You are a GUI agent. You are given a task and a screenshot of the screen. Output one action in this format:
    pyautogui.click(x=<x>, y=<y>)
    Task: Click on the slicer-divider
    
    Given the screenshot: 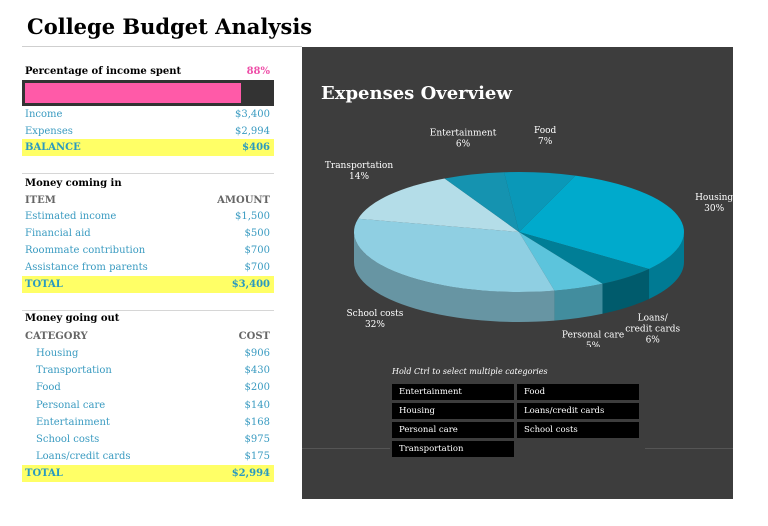 What is the action you would take?
    pyautogui.click(x=689, y=448)
    